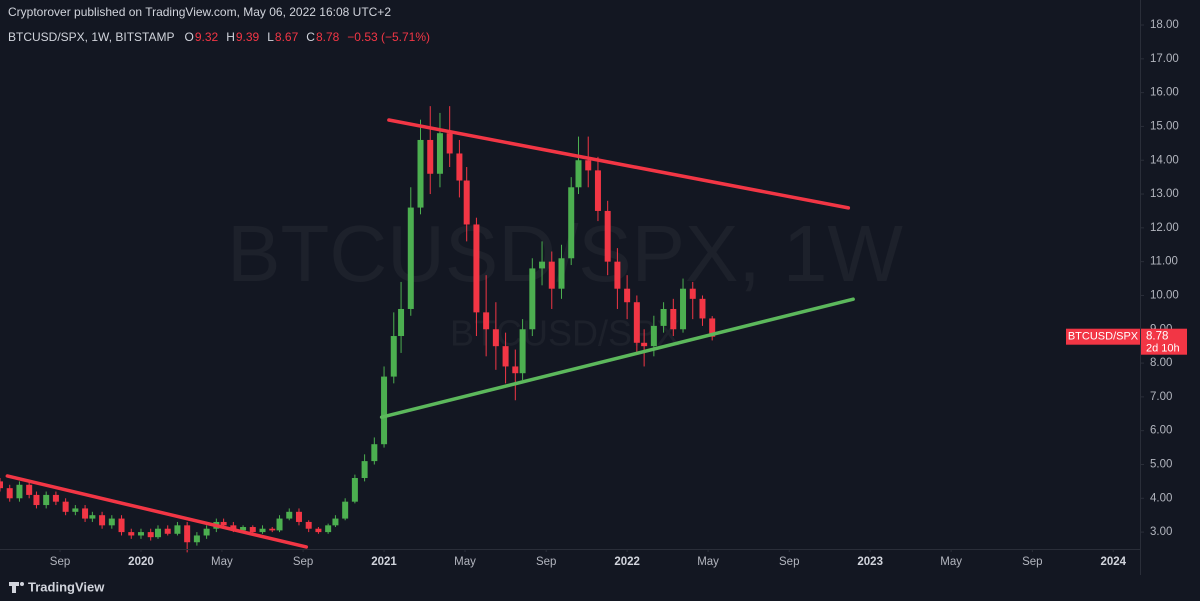 The image size is (1200, 601). Describe the element at coordinates (1164, 228) in the screenshot. I see `y-tick-label: 12.00` at that location.